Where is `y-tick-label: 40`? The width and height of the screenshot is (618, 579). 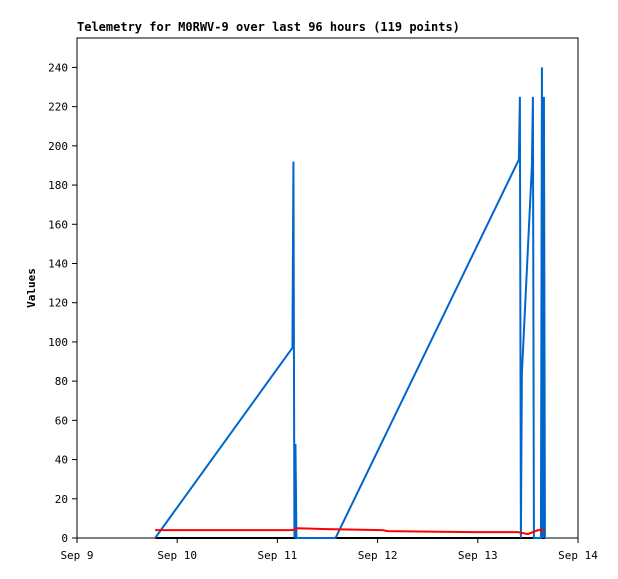 y-tick-label: 40 is located at coordinates (61, 460).